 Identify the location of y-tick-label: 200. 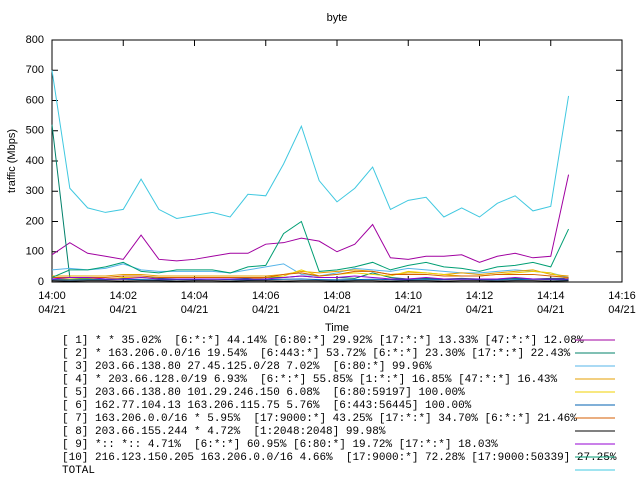
(35, 221).